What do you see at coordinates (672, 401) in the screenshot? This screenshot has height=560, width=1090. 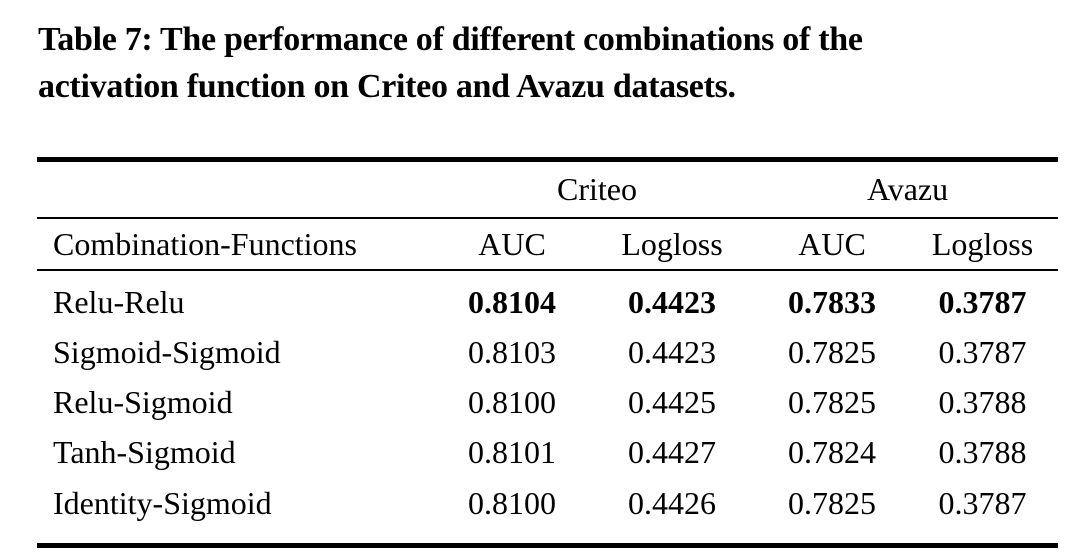 I see `metric-value-criteo-logloss: 0.4425` at bounding box center [672, 401].